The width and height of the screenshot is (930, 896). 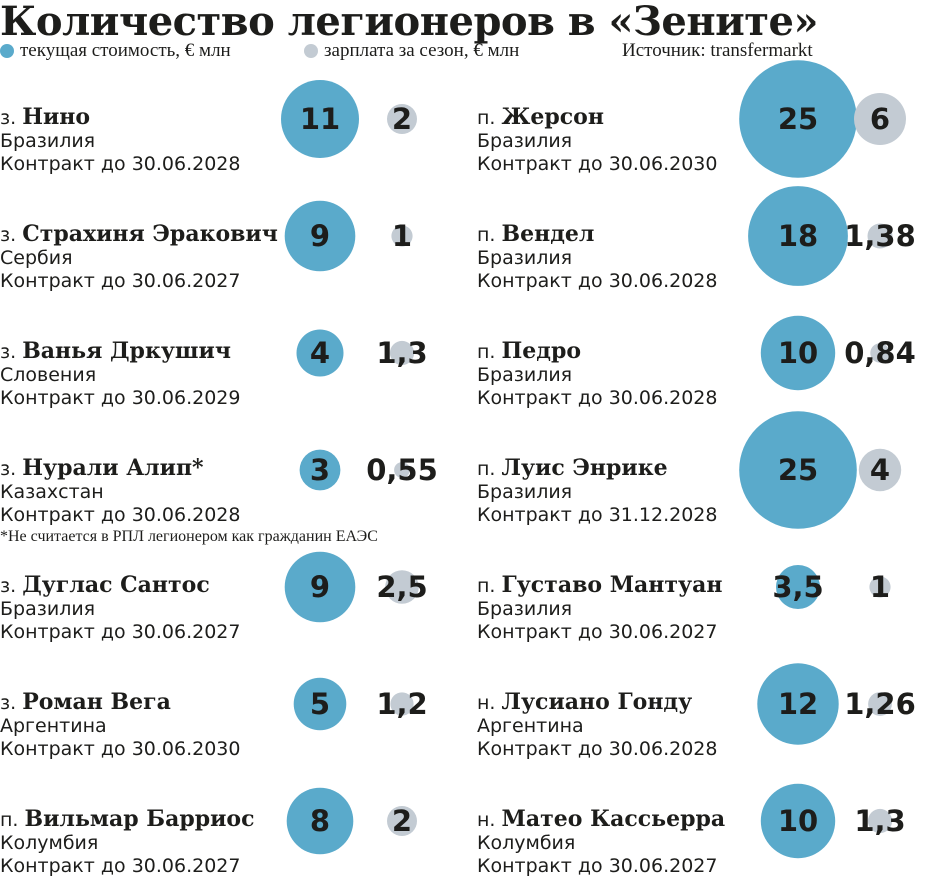 What do you see at coordinates (627, 118) in the screenshot?
I see `player-heading: п. Жерсон` at bounding box center [627, 118].